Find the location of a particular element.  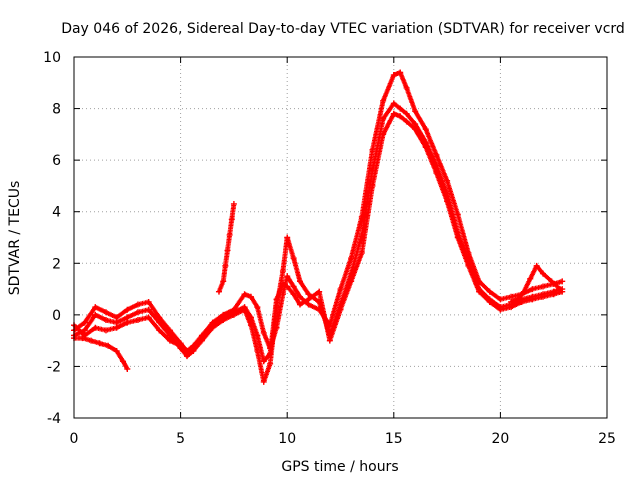

x-tick-label: 25 is located at coordinates (607, 439).